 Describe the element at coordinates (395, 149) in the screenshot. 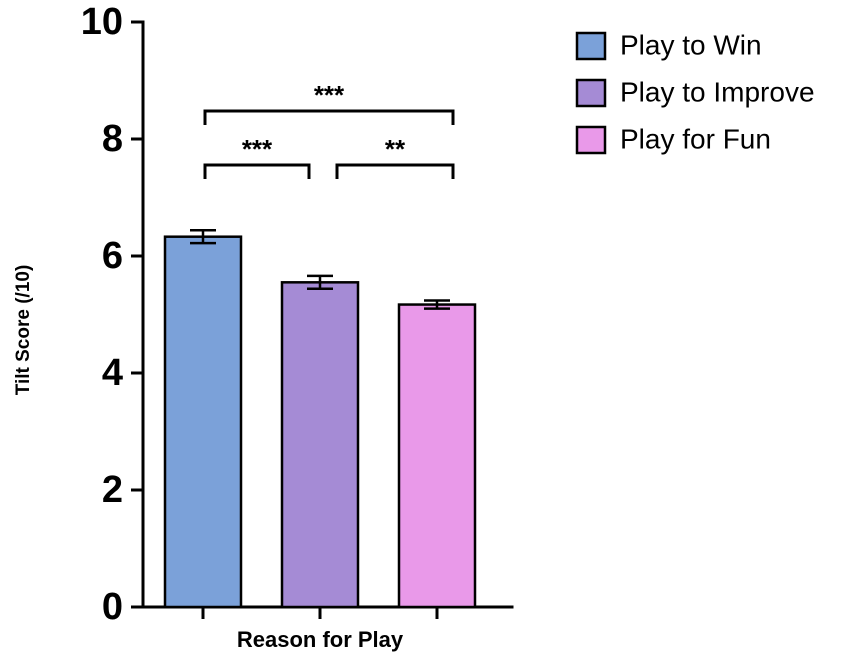

I see `significance-label: **` at that location.